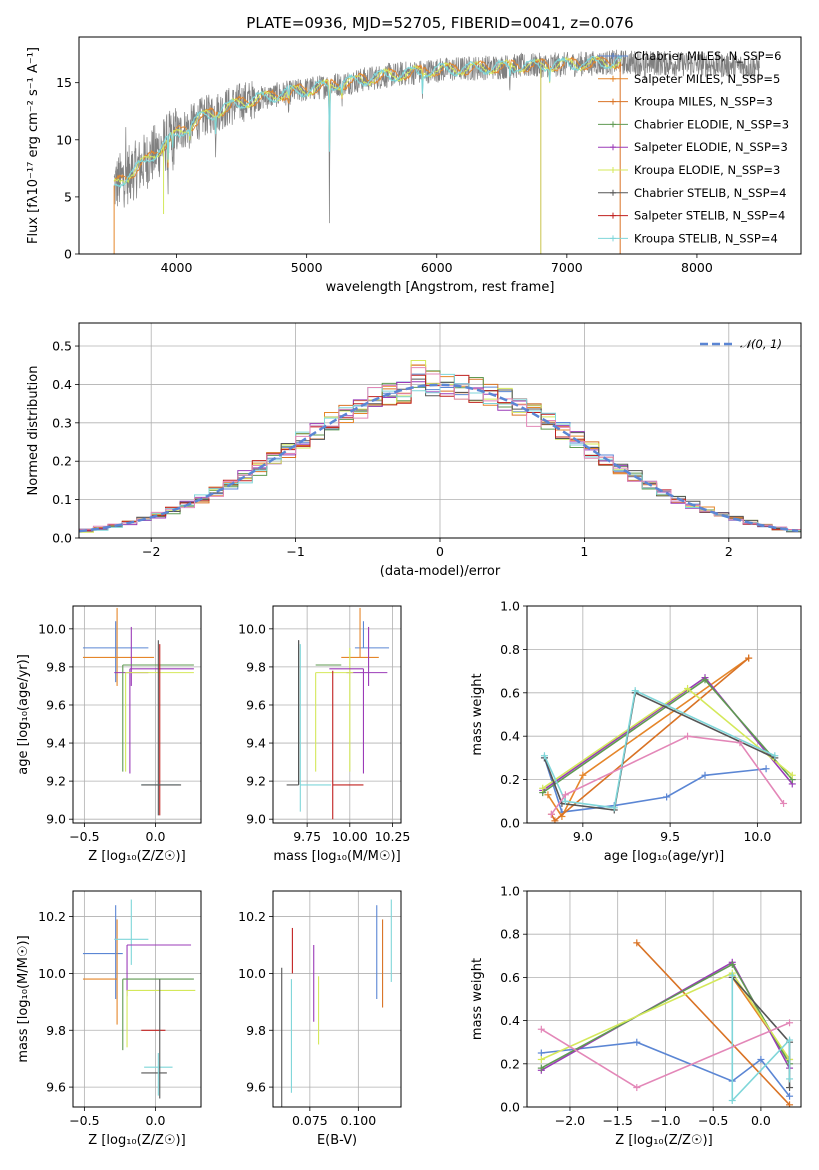  I want to click on age_vs_Z-ytick-label: 10.0, so click(52, 628).